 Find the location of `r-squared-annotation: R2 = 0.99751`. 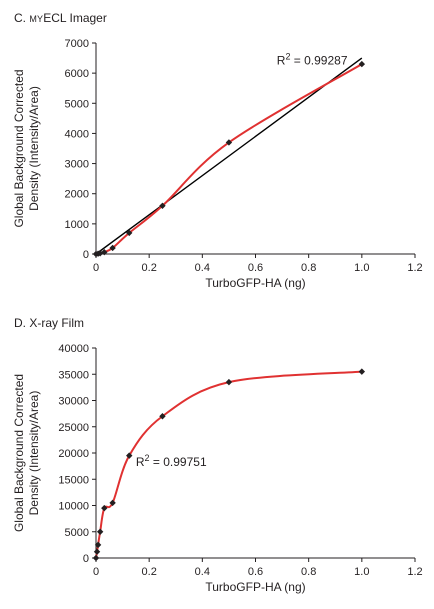

r-squared-annotation: R2 = 0.99751 is located at coordinates (171, 461).